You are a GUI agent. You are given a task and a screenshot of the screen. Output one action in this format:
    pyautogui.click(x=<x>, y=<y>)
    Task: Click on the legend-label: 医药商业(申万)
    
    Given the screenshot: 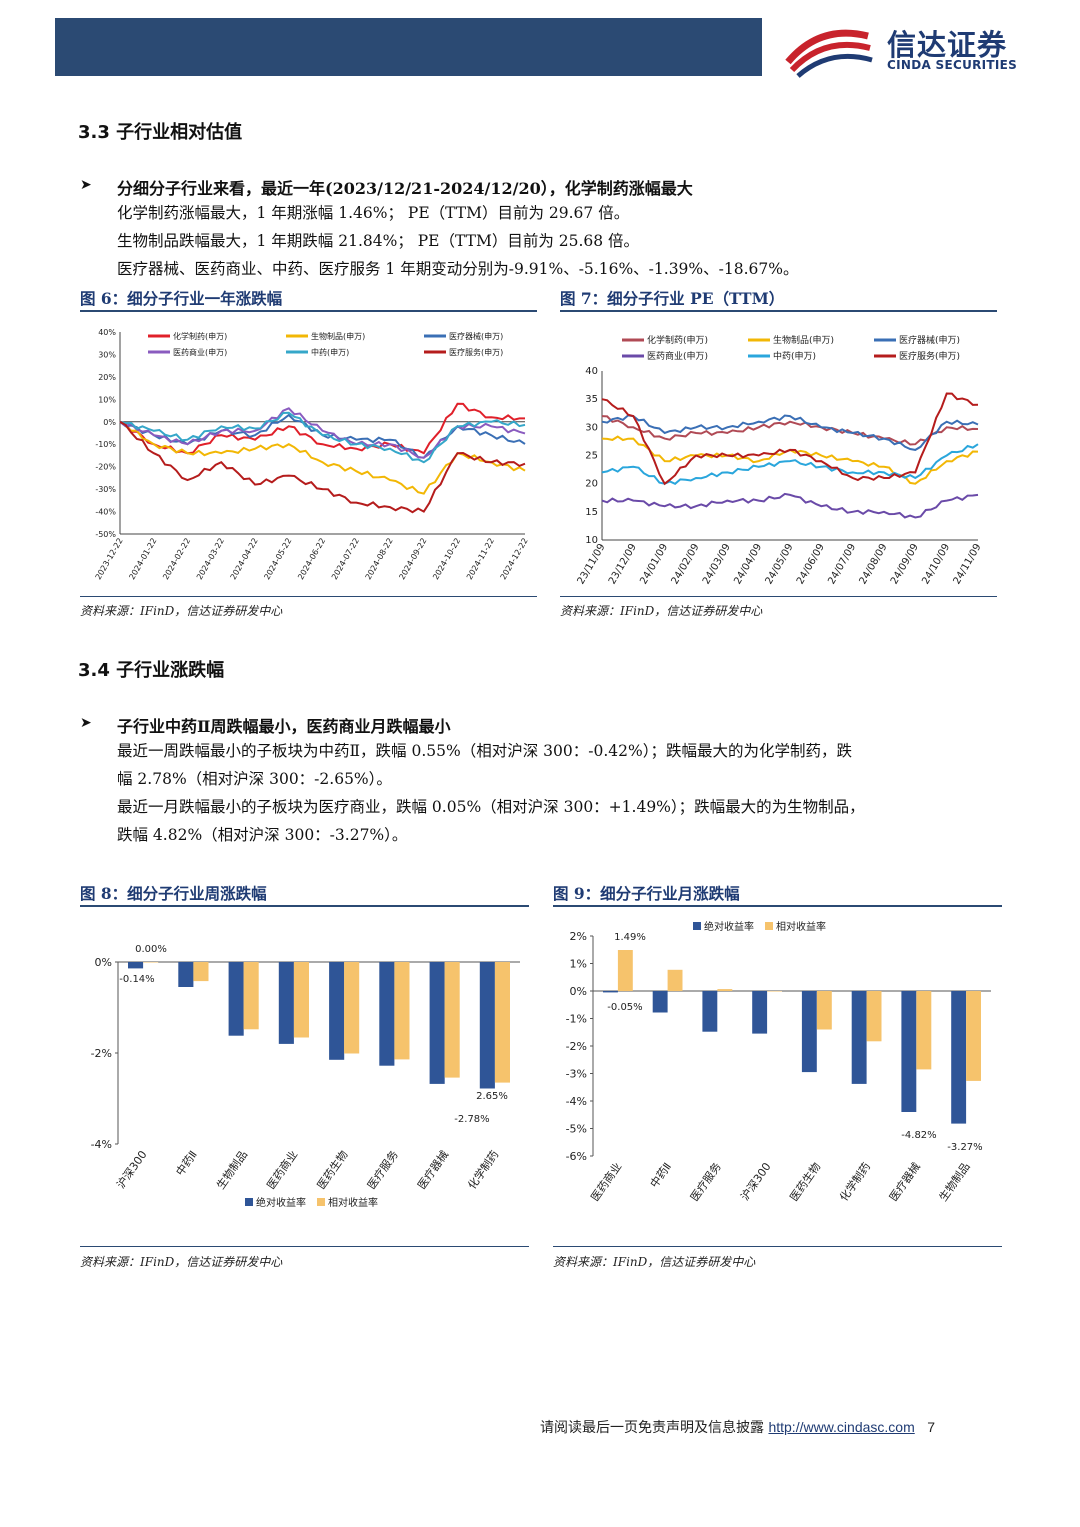 What is the action you would take?
    pyautogui.click(x=200, y=352)
    